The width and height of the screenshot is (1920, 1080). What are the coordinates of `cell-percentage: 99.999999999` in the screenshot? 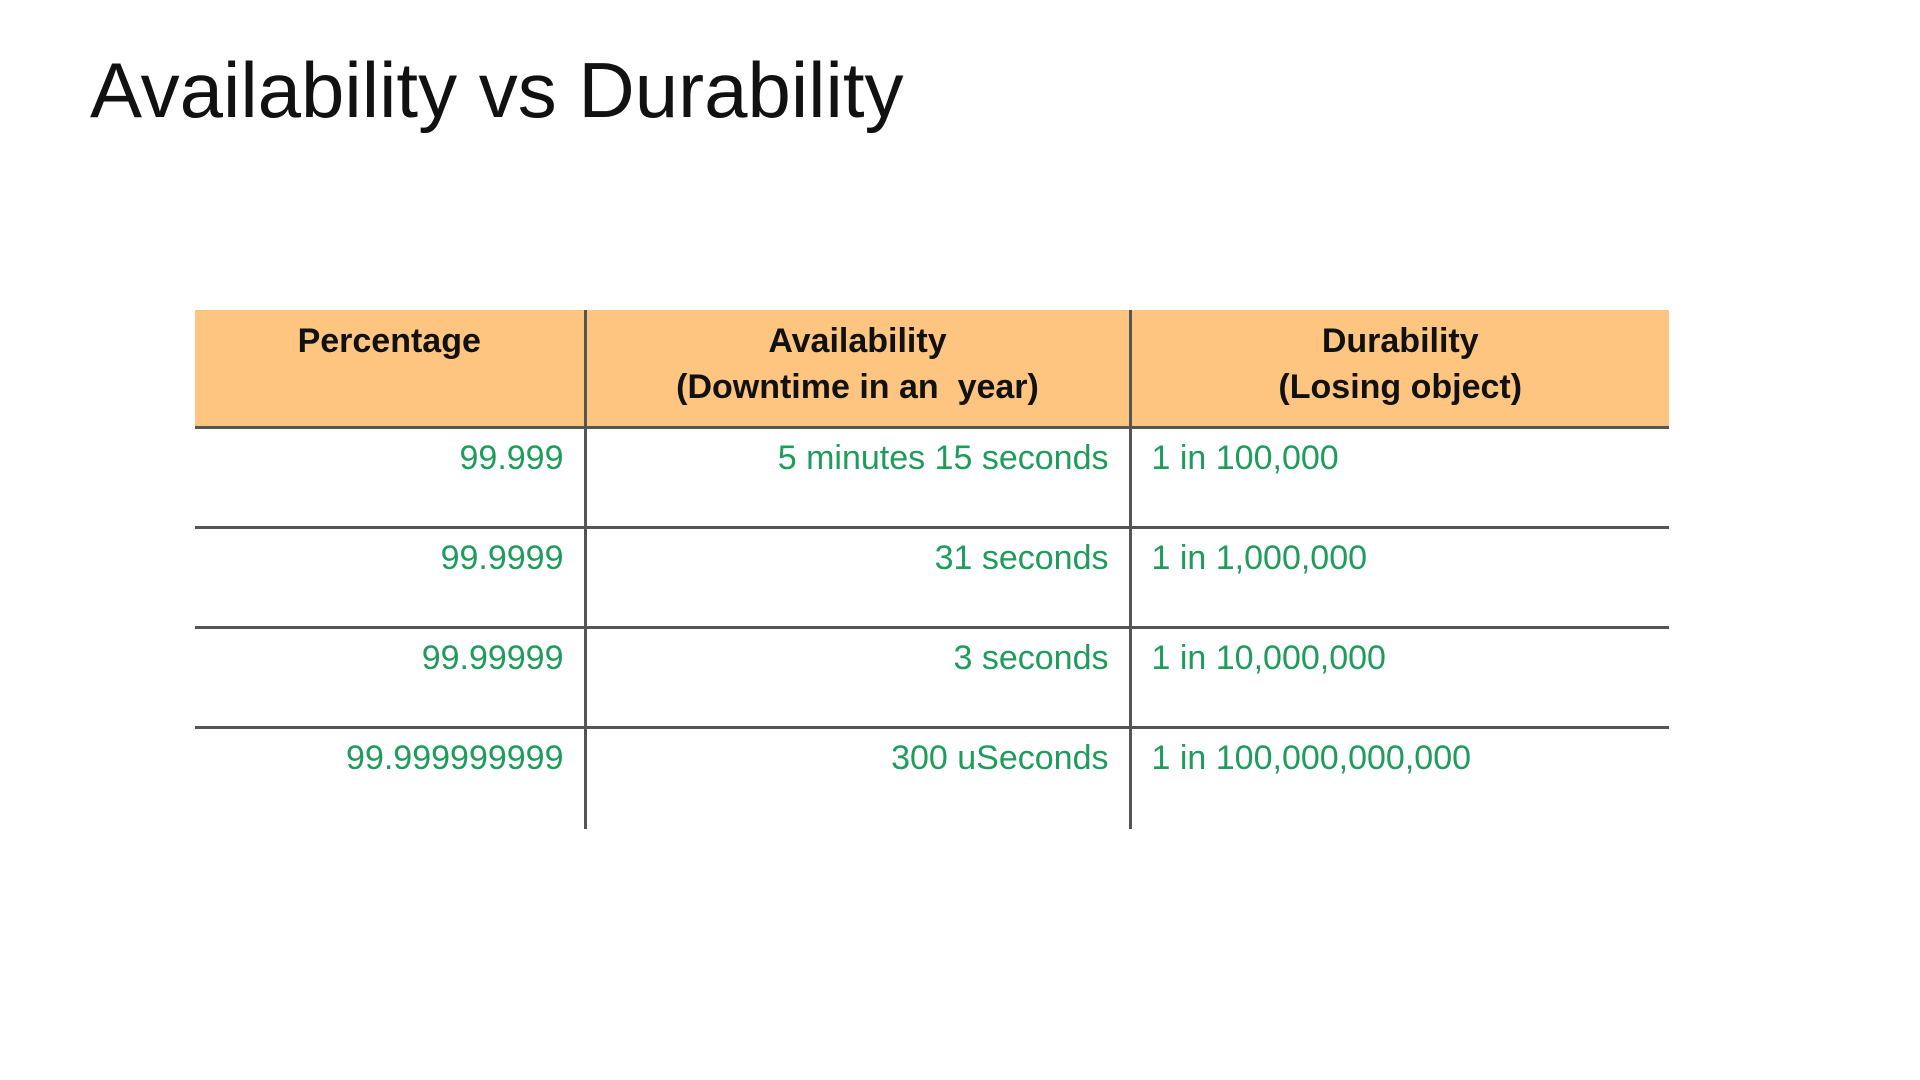 It's located at (391, 778).